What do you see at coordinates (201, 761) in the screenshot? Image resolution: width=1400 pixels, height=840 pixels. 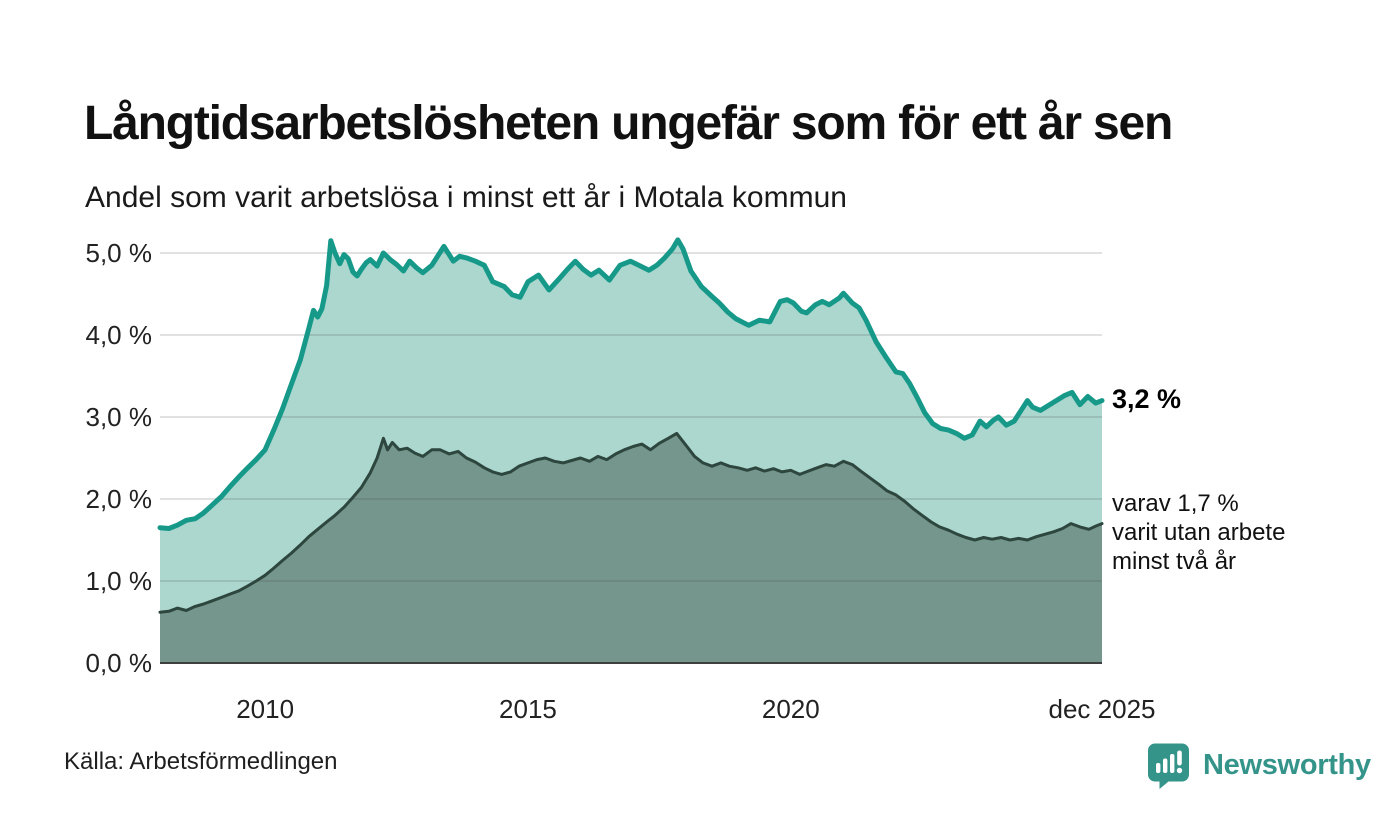 I see `source-attribution: Källa: Arbetsförmedlingen` at bounding box center [201, 761].